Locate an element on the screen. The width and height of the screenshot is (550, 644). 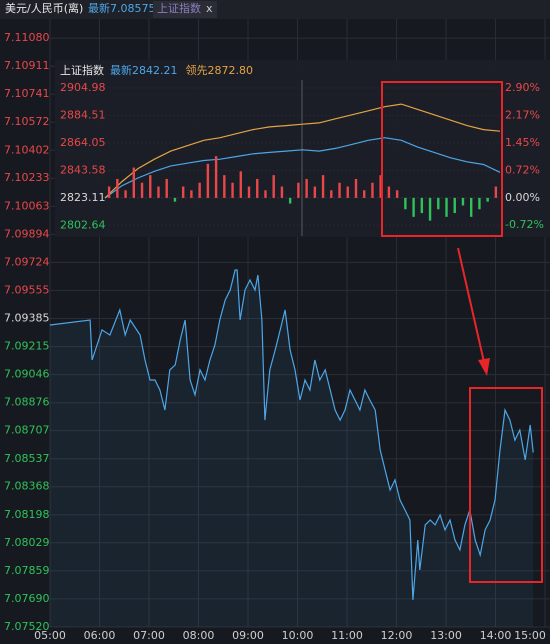
y-tick-label: 2843.58 is located at coordinates (83, 169).